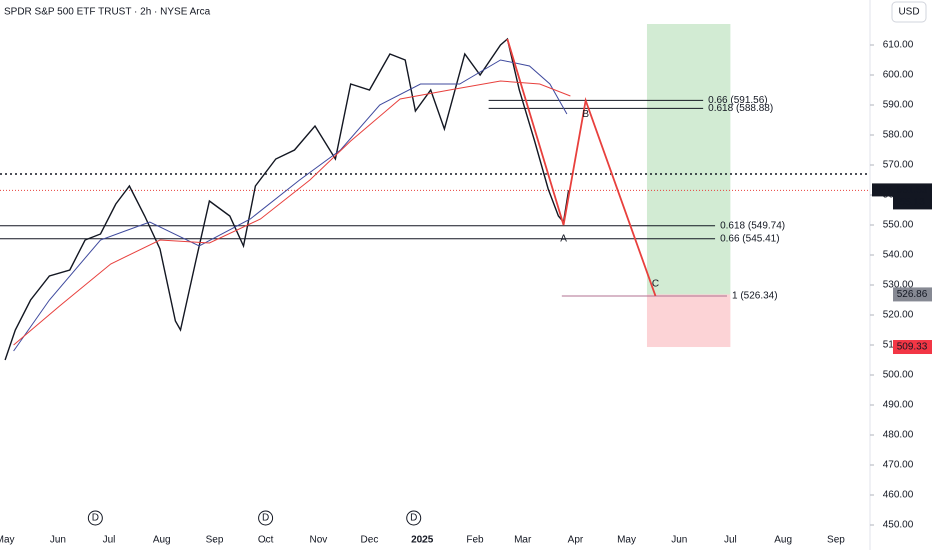 The height and width of the screenshot is (550, 932). I want to click on stop-zone, so click(688, 321).